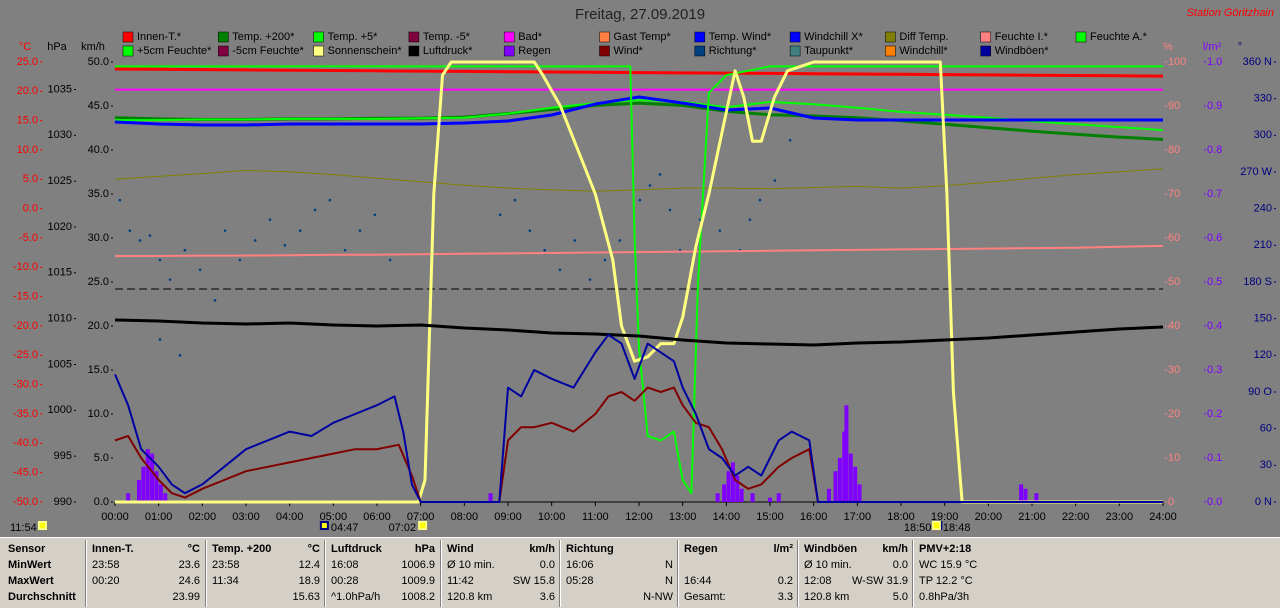  What do you see at coordinates (101, 502) in the screenshot?
I see `y-tick-label: 0.0` at bounding box center [101, 502].